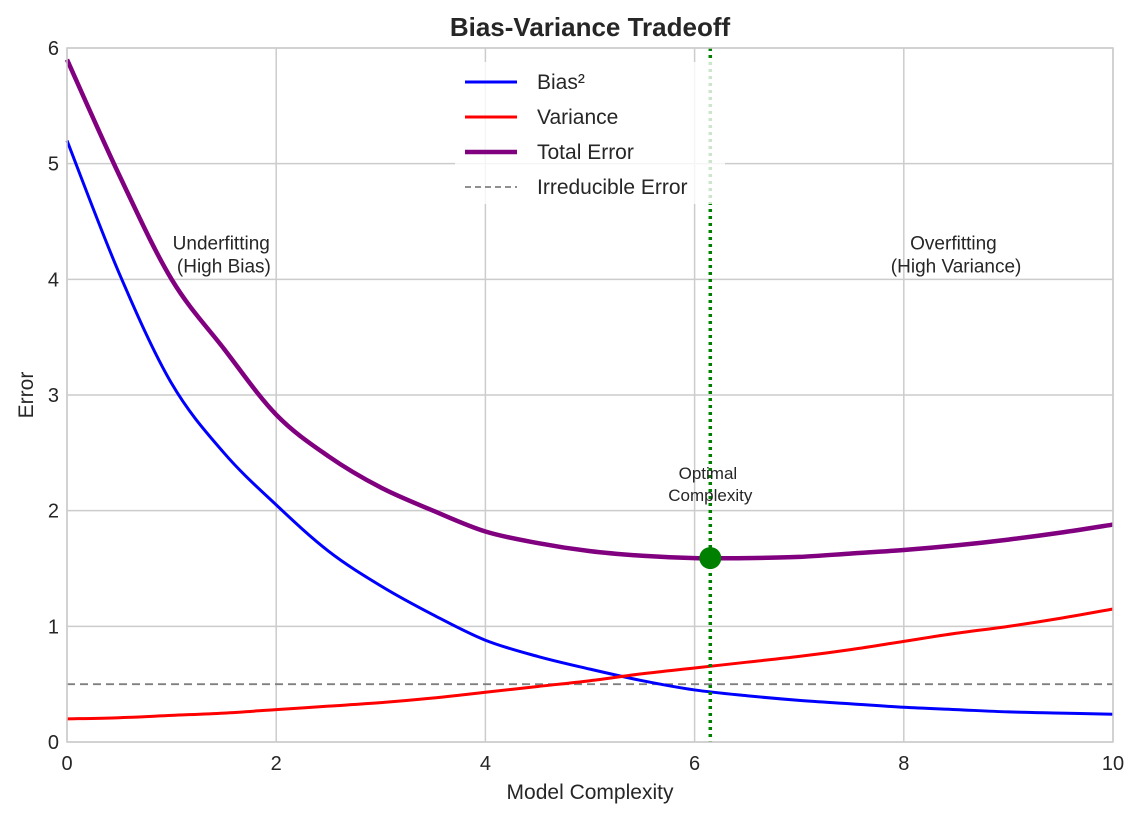 The height and width of the screenshot is (819, 1142). I want to click on annotation-optimal: Optimal Complexity, so click(710, 484).